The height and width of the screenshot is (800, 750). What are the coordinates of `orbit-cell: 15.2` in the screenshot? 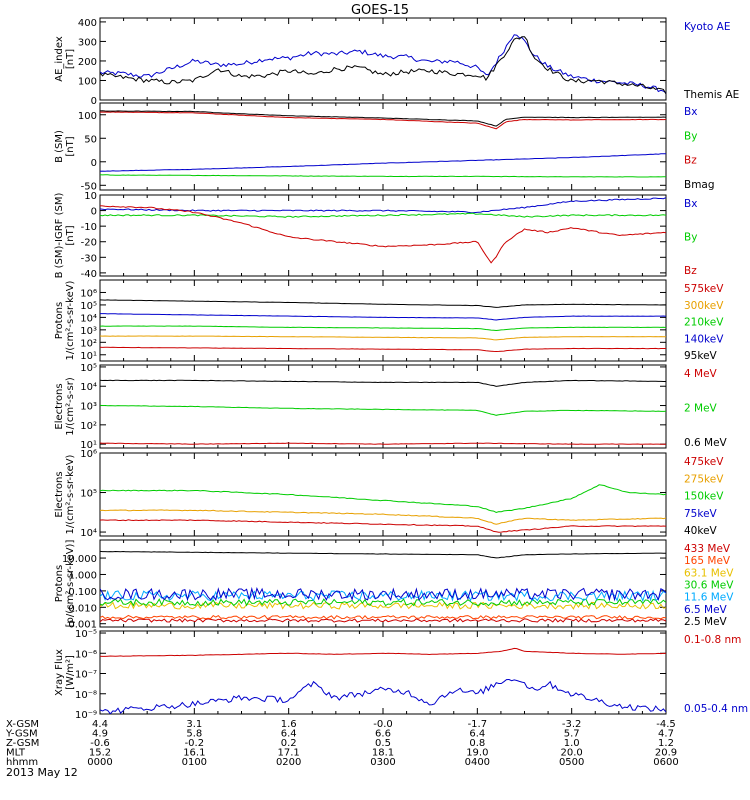 It's located at (100, 753).